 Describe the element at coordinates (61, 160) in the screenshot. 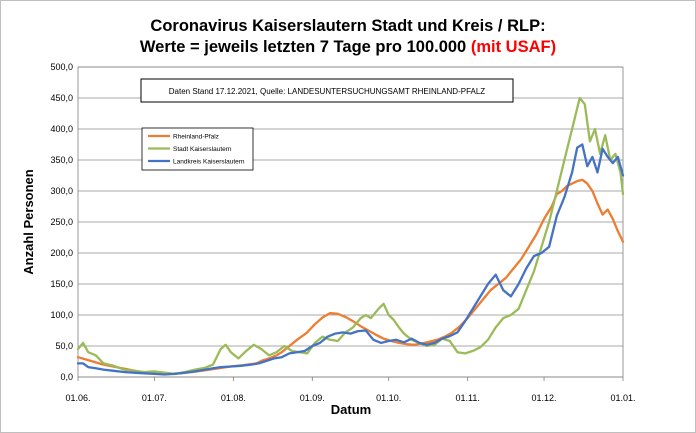

I see `y-tick-label: 350,0` at that location.